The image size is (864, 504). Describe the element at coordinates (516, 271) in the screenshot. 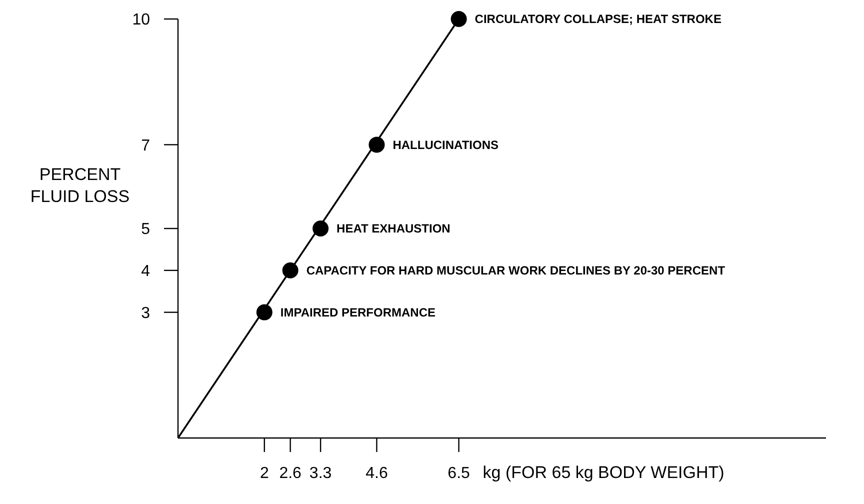

I see `annotation: CAPACITY FOR HARD MUSCULAR WORK DECLINES BY 20-30 PERCENT` at that location.